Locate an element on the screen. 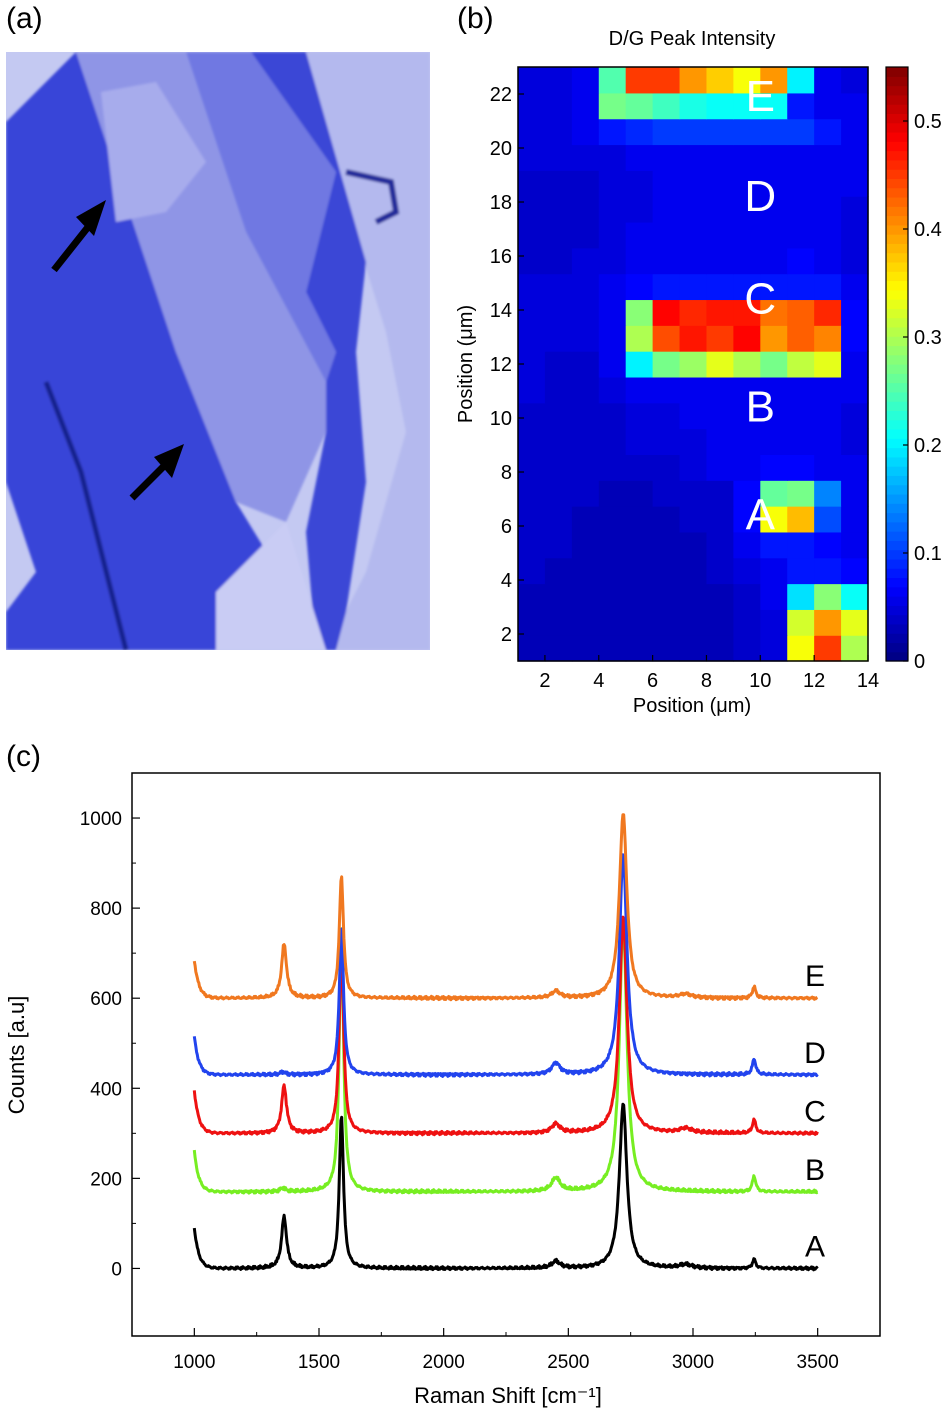 Image resolution: width=950 pixels, height=1415 pixels. region-label: A is located at coordinates (761, 515).